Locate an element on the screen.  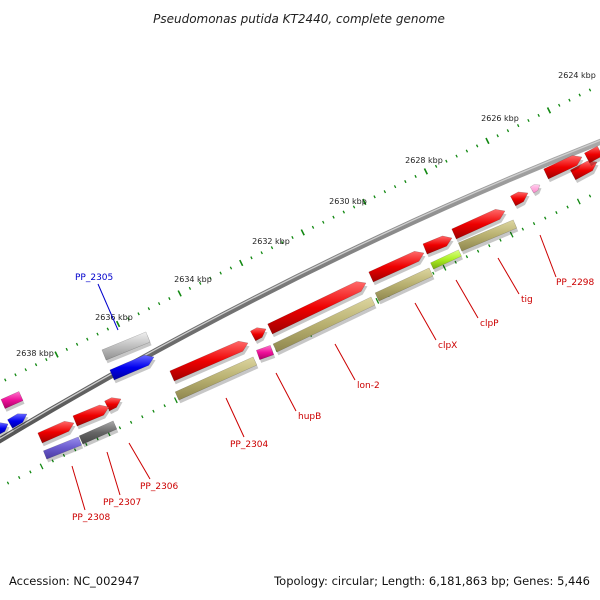
gene-label-PP_2305: PP_2305 is located at coordinates (94, 278).